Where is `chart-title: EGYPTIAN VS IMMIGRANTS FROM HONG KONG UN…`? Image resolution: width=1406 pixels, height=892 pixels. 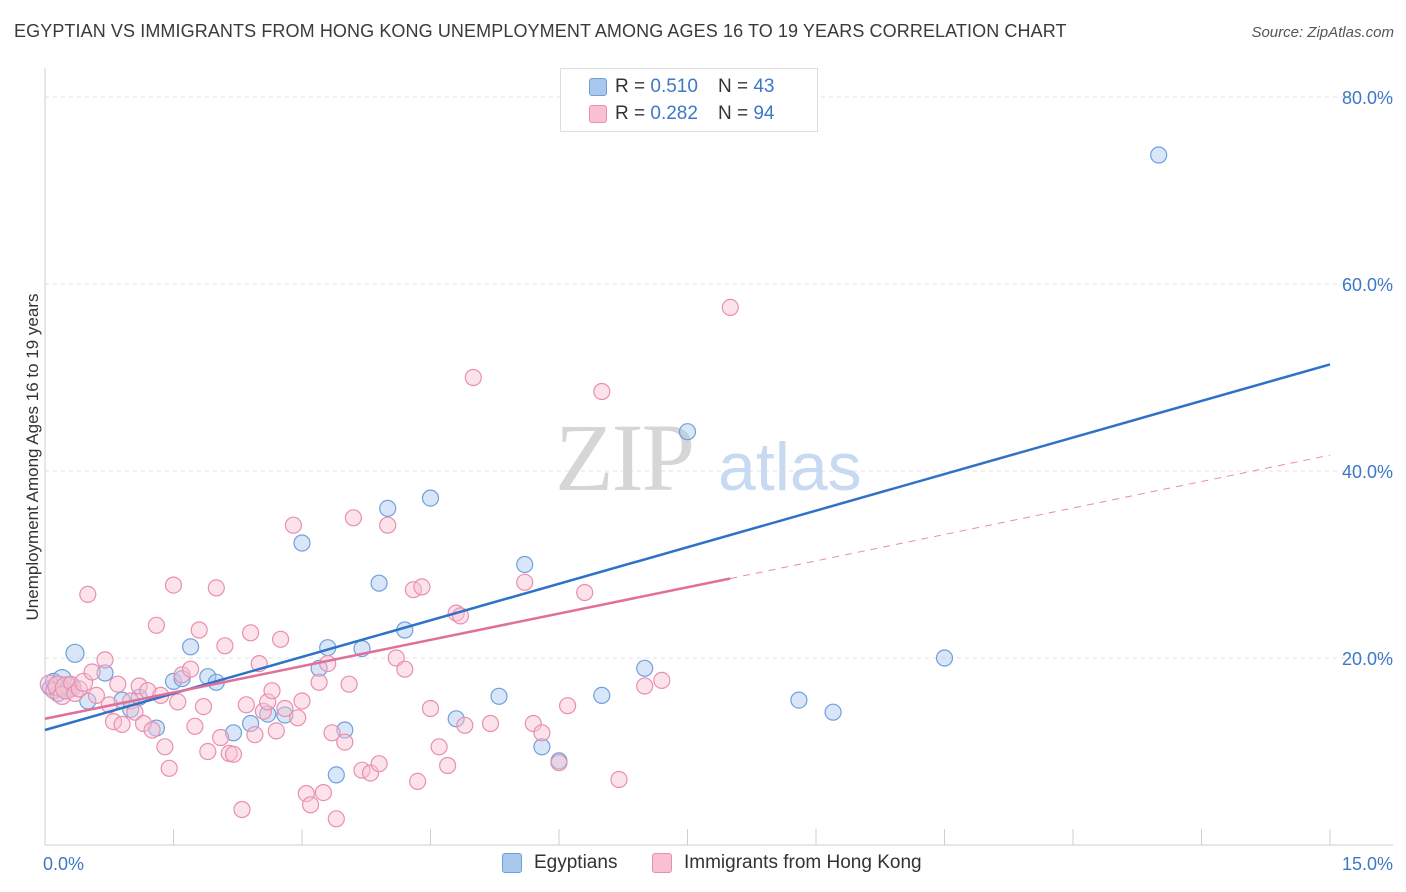
chart-title: EGYPTIAN VS IMMIGRANTS FROM HONG KONG UN… is located at coordinates (540, 31).